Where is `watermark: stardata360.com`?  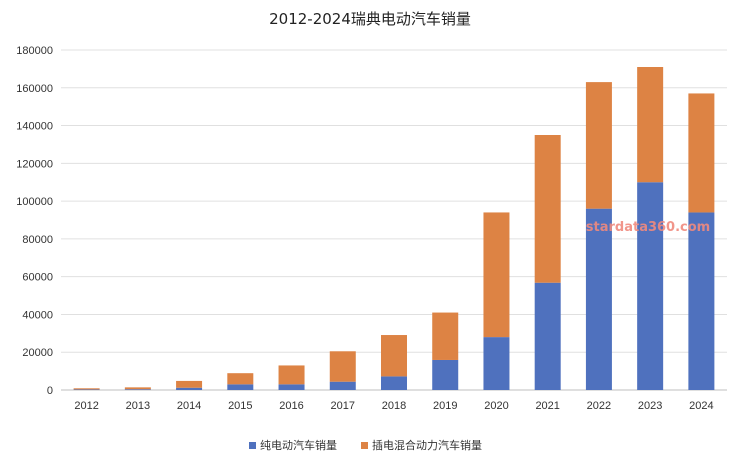
watermark: stardata360.com is located at coordinates (648, 227).